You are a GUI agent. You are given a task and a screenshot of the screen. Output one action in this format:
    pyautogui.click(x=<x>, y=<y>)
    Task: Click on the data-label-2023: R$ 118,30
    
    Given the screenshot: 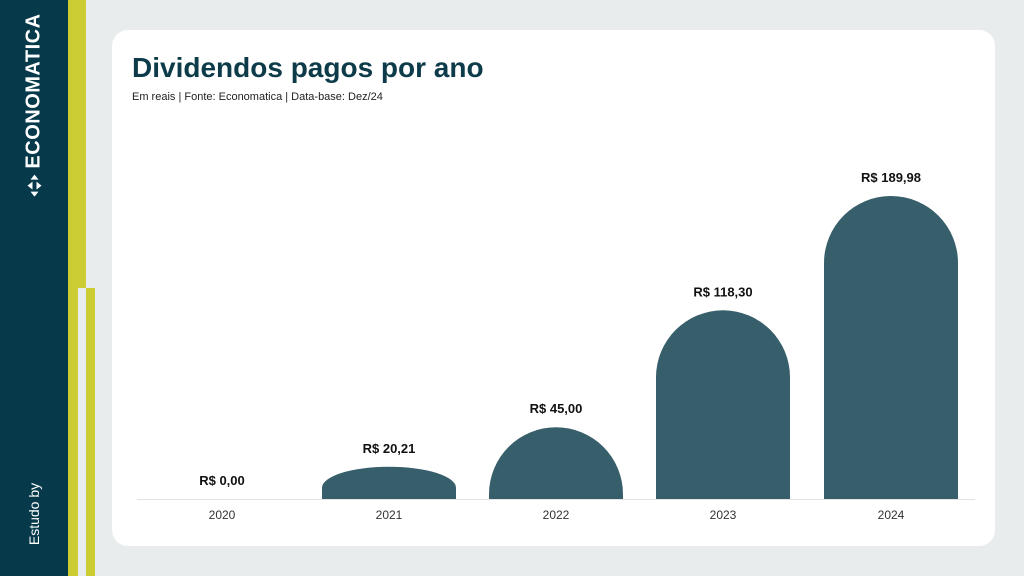 What is the action you would take?
    pyautogui.click(x=722, y=291)
    